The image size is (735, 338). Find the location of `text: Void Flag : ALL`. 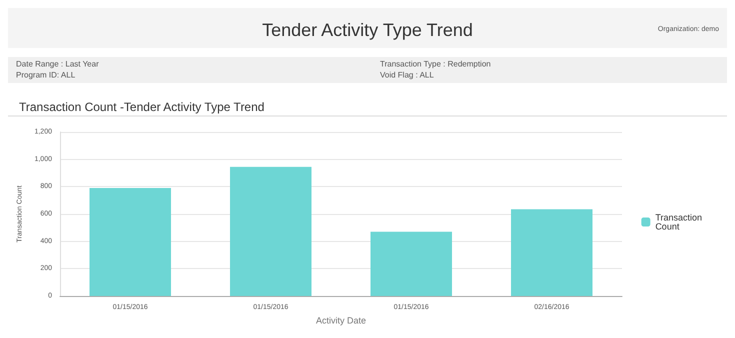

text: Void Flag : ALL is located at coordinates (407, 75).